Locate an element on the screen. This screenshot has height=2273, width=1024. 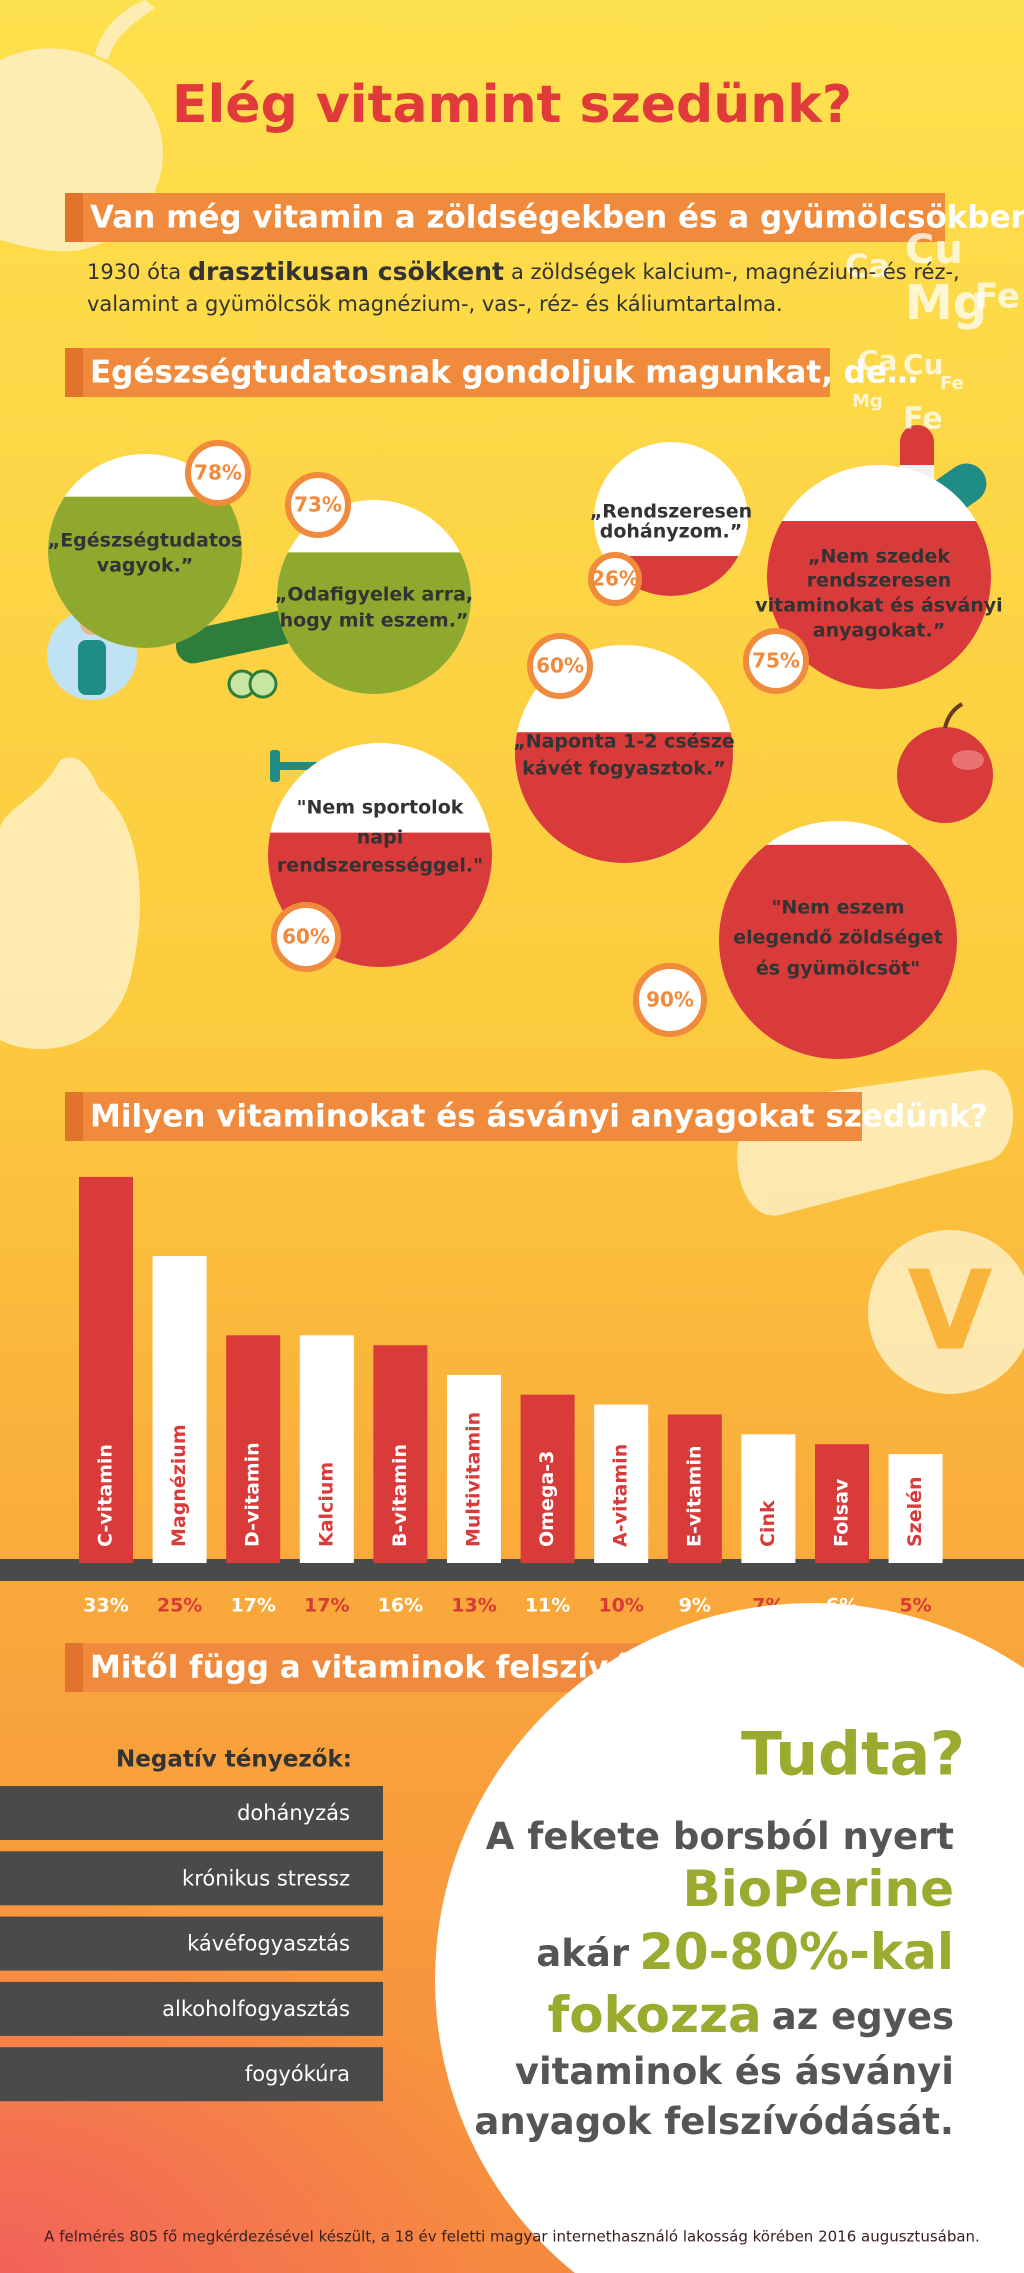
survey-quote: dohányzom.” is located at coordinates (671, 532).